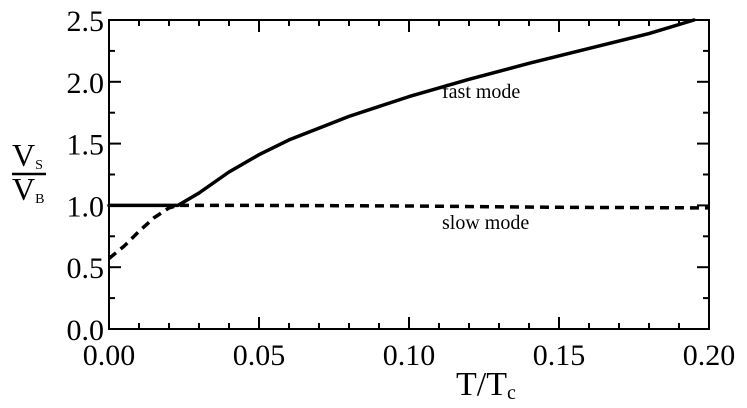  I want to click on y-label-numerator: V, so click(23, 155).